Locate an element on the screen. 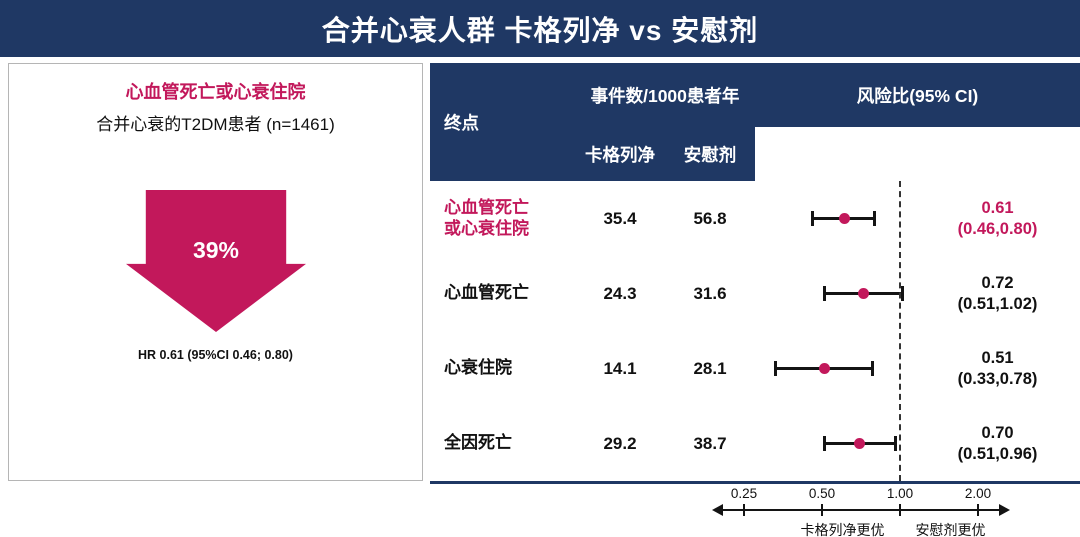 The height and width of the screenshot is (537, 1080). endpoint-label: 心血管死亡 is located at coordinates (486, 293).